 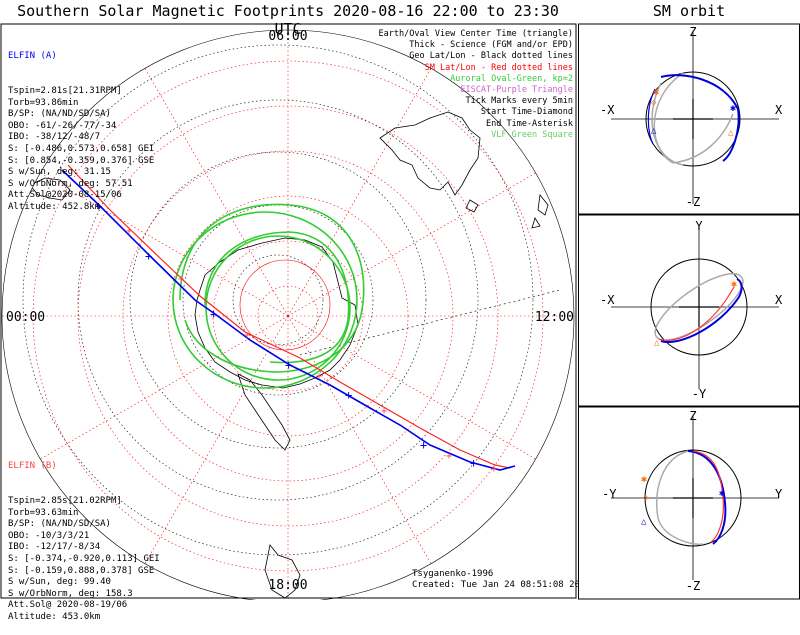 What do you see at coordinates (529, 123) in the screenshot?
I see `legend-item: End Time-Asterisk` at bounding box center [529, 123].